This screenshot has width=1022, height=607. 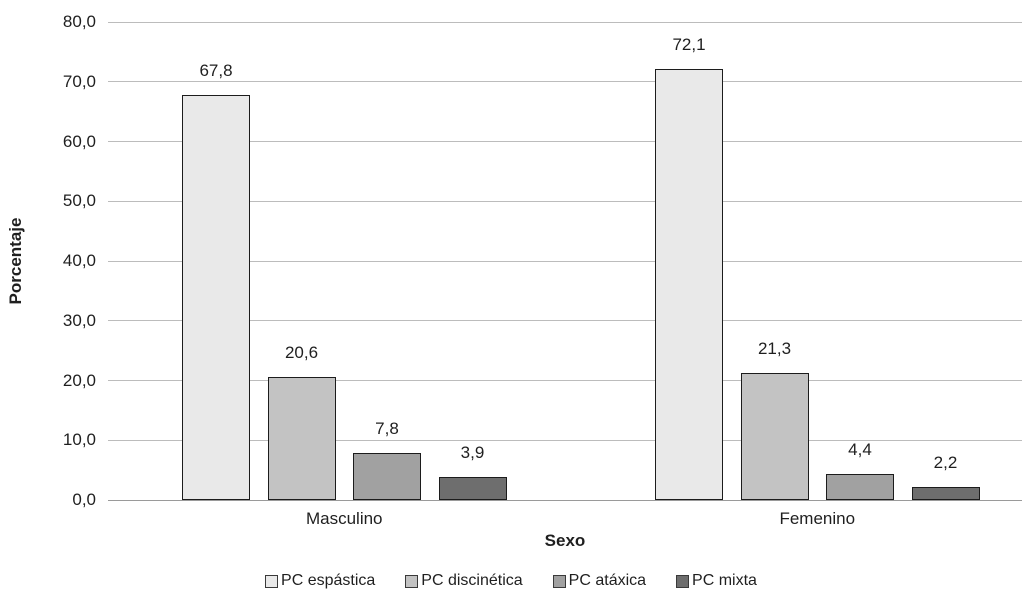 I want to click on x-axis-title: Sexo, so click(x=565, y=540).